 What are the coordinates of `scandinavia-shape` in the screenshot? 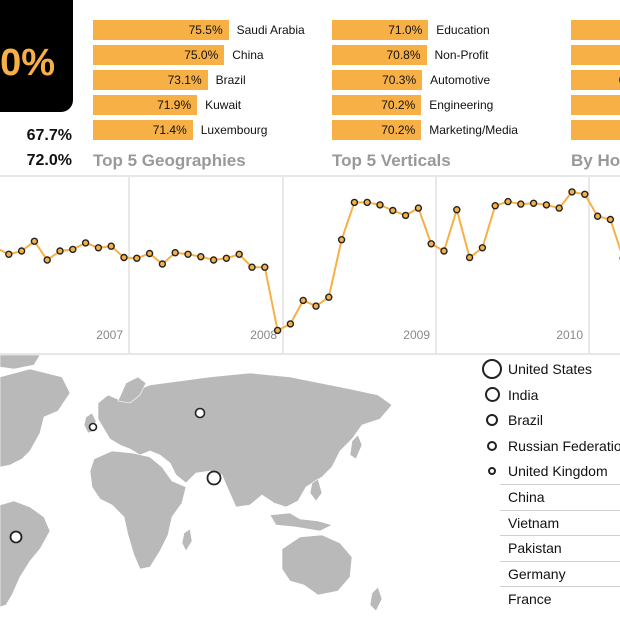 It's located at (132, 390).